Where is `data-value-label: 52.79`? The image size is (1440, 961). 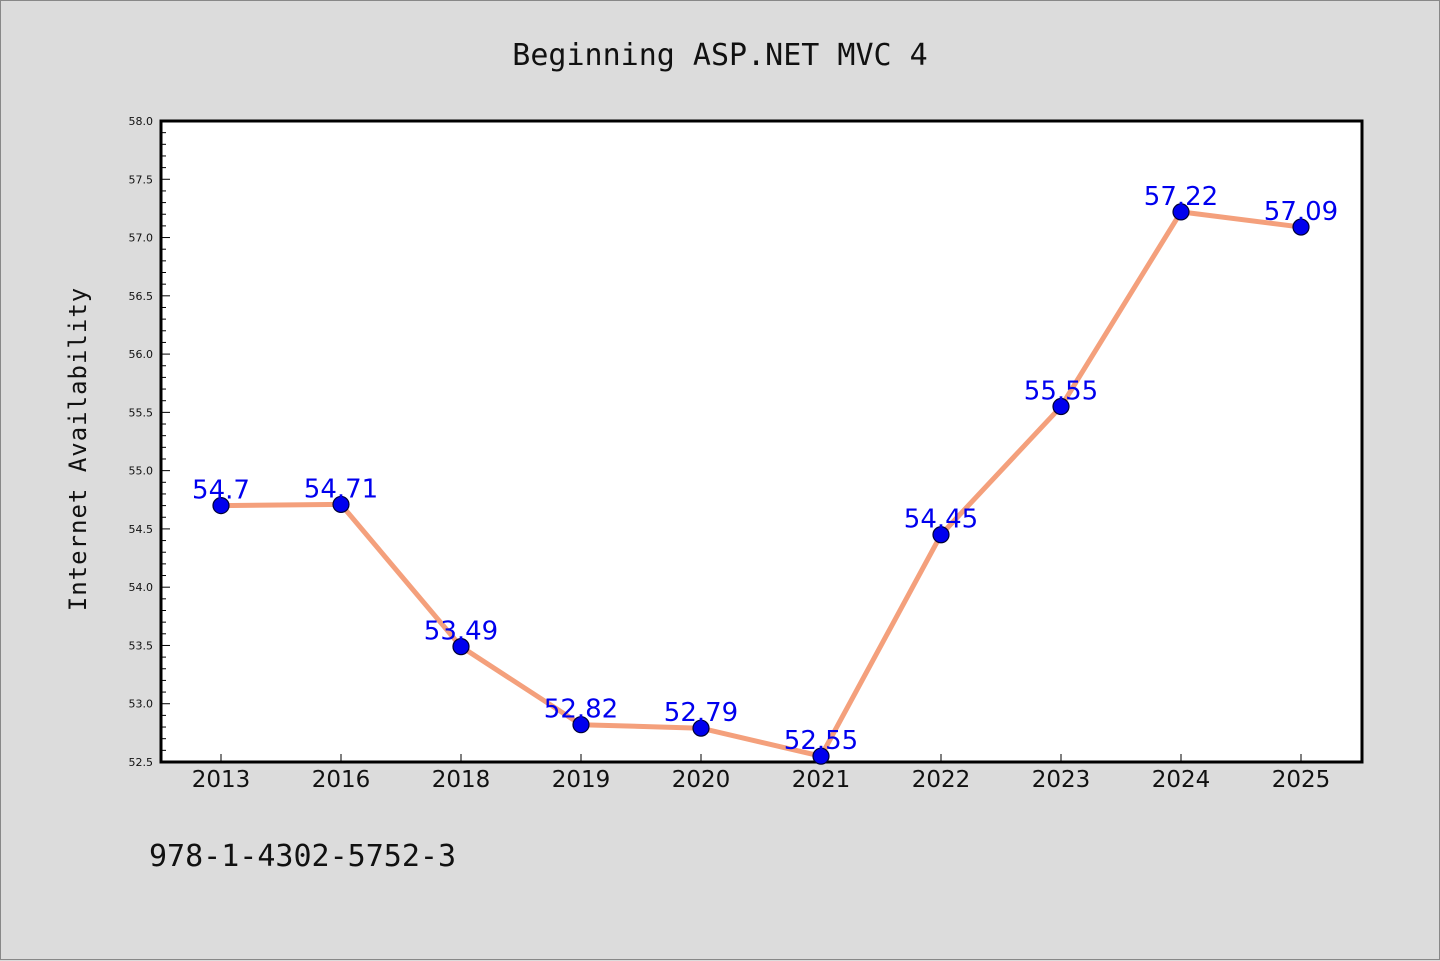
data-value-label: 52.79 is located at coordinates (701, 713).